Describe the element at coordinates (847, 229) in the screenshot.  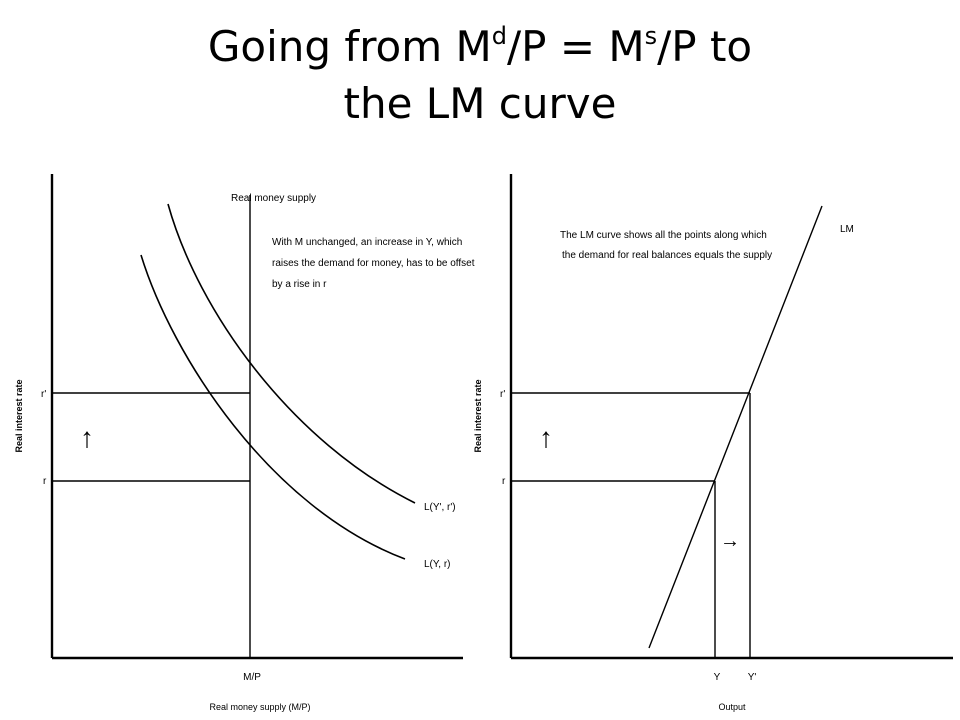
I see `lm-label: LM` at that location.